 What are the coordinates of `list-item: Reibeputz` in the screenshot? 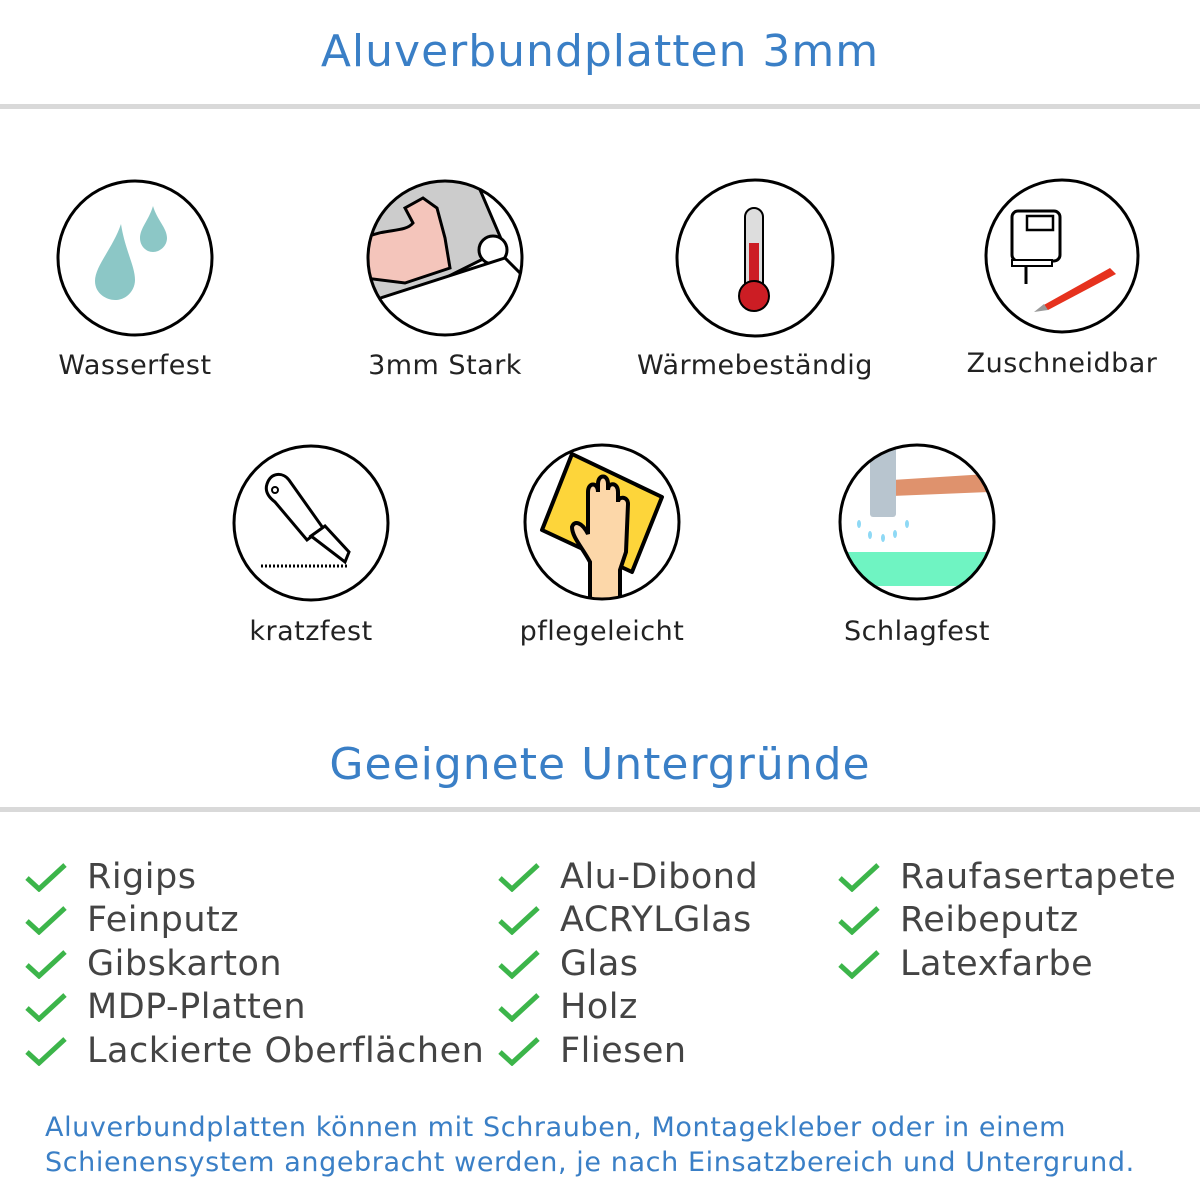 It's located at (1007, 921).